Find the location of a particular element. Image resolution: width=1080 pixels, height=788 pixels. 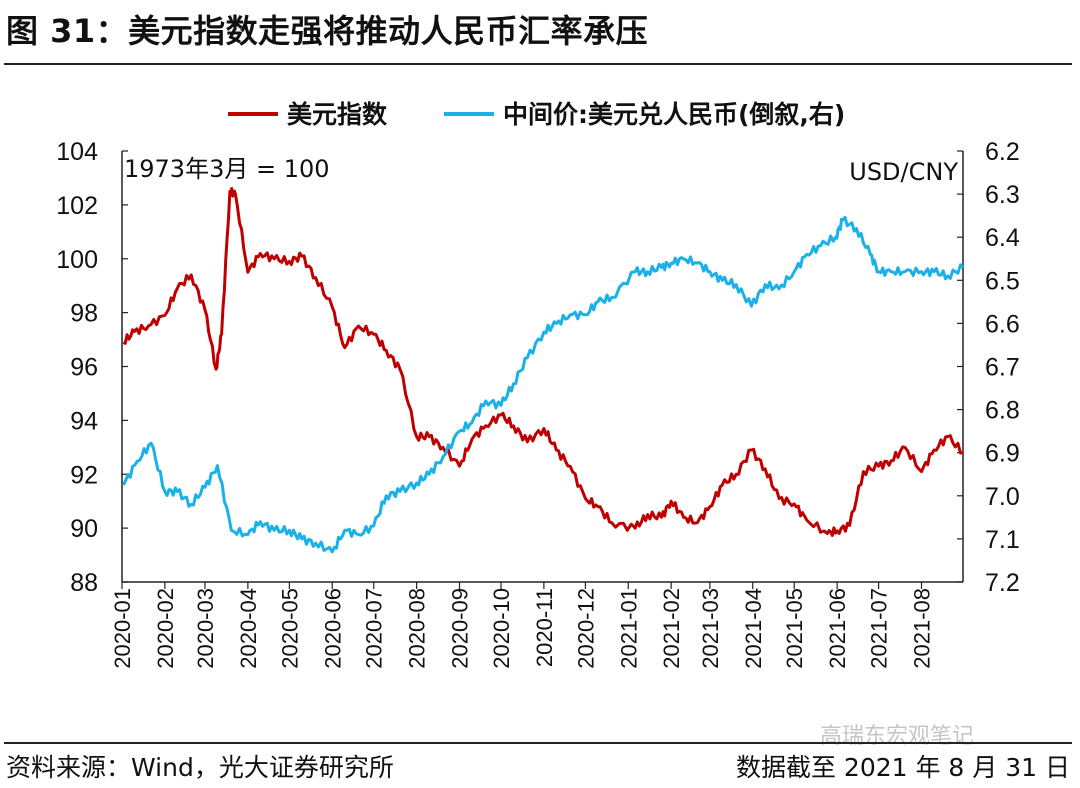

left-y-ticks: 104 102 100 98 96 94 92 90 88 is located at coordinates (92, 367).